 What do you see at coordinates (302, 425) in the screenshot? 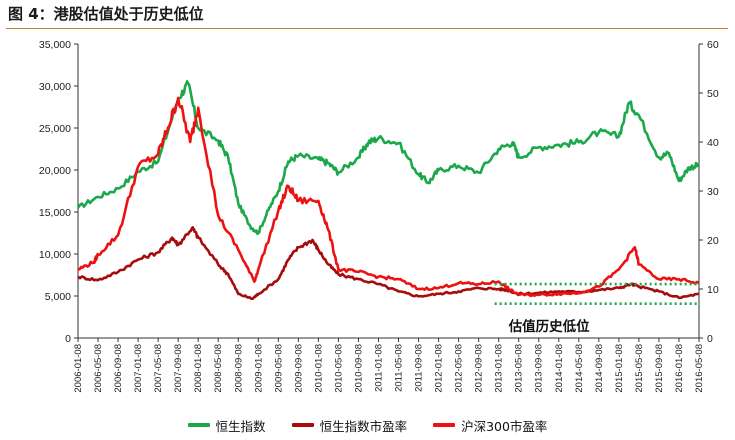
I see `legend-swatch-hsi-pe` at bounding box center [302, 425].